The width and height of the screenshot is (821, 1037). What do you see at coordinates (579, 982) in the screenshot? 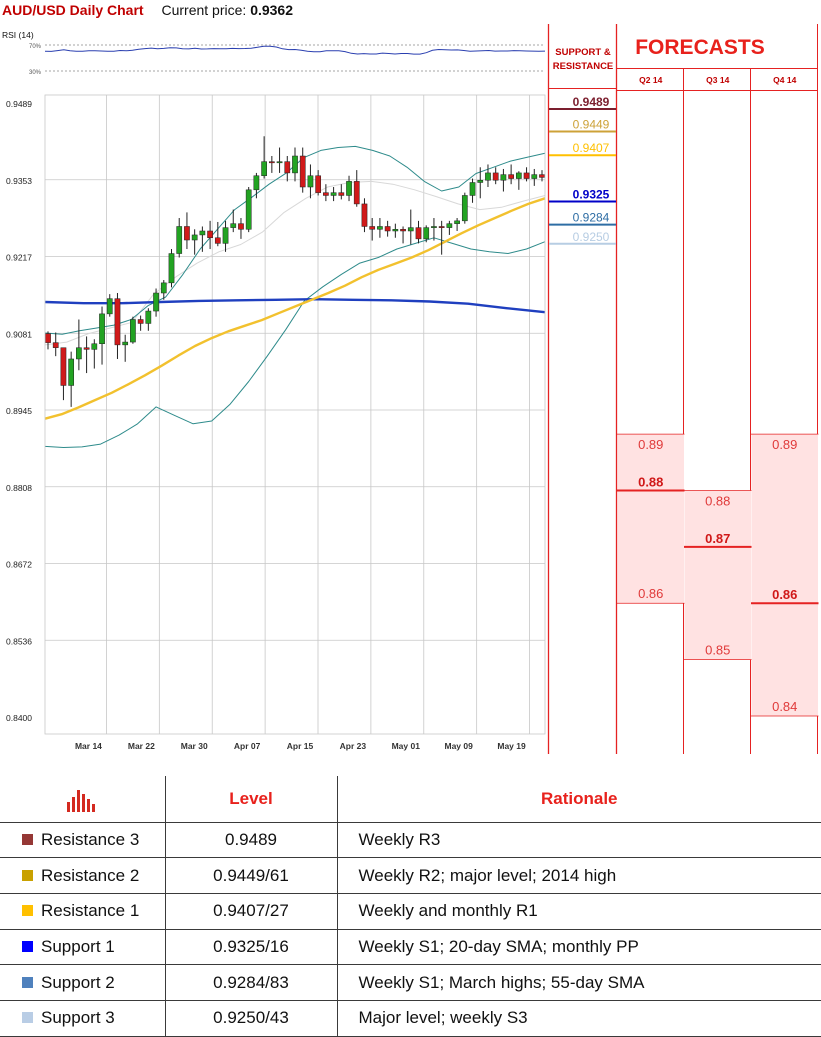
I see `row-rationale: Weekly S1; March highs; 55-day SMA` at bounding box center [579, 982].